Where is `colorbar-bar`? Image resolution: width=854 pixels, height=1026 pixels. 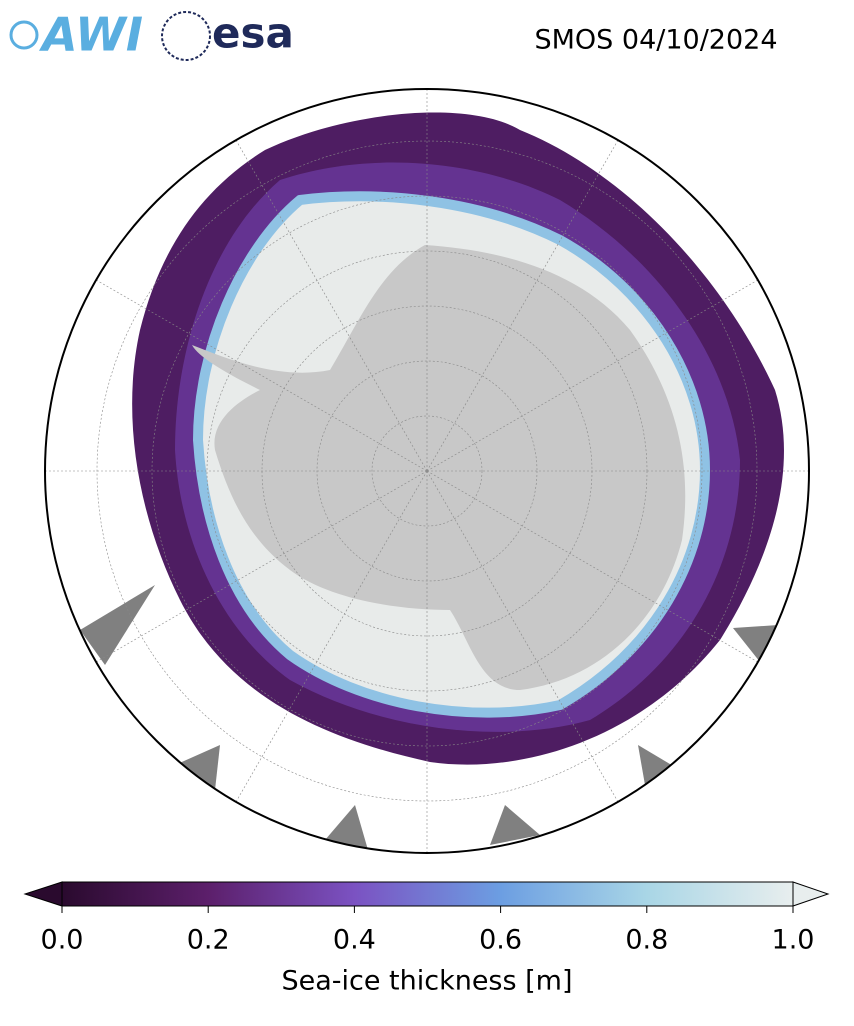 colorbar-bar is located at coordinates (427, 894).